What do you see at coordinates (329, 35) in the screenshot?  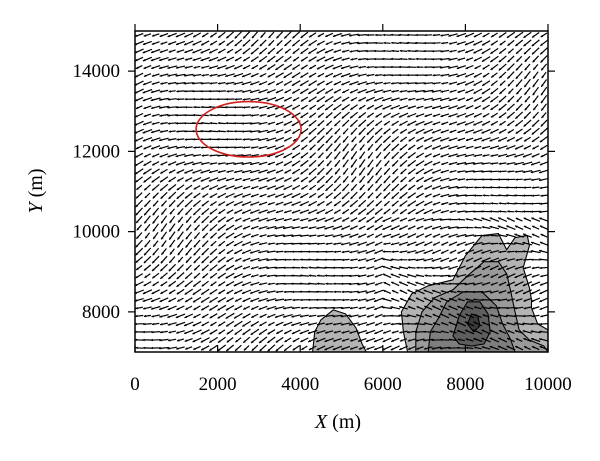 I see `wind-vector-1973` at bounding box center [329, 35].